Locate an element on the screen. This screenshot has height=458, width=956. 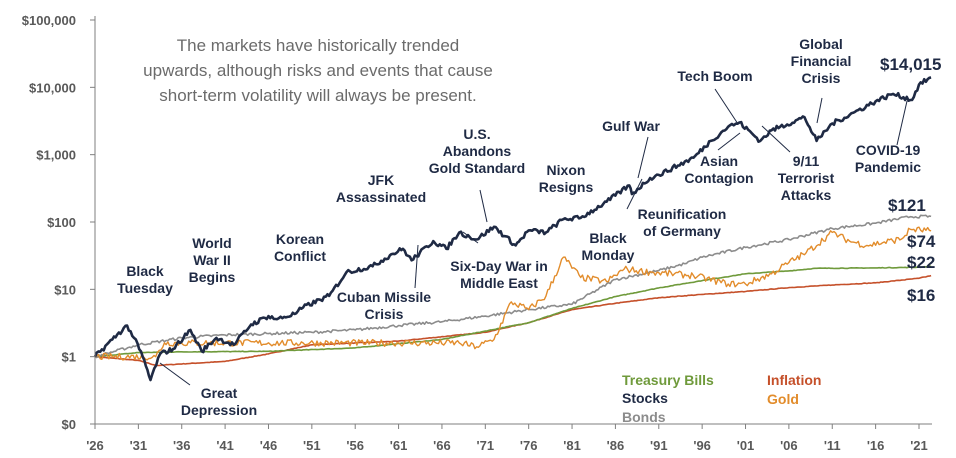
x-tick-label: '21 is located at coordinates (919, 445).